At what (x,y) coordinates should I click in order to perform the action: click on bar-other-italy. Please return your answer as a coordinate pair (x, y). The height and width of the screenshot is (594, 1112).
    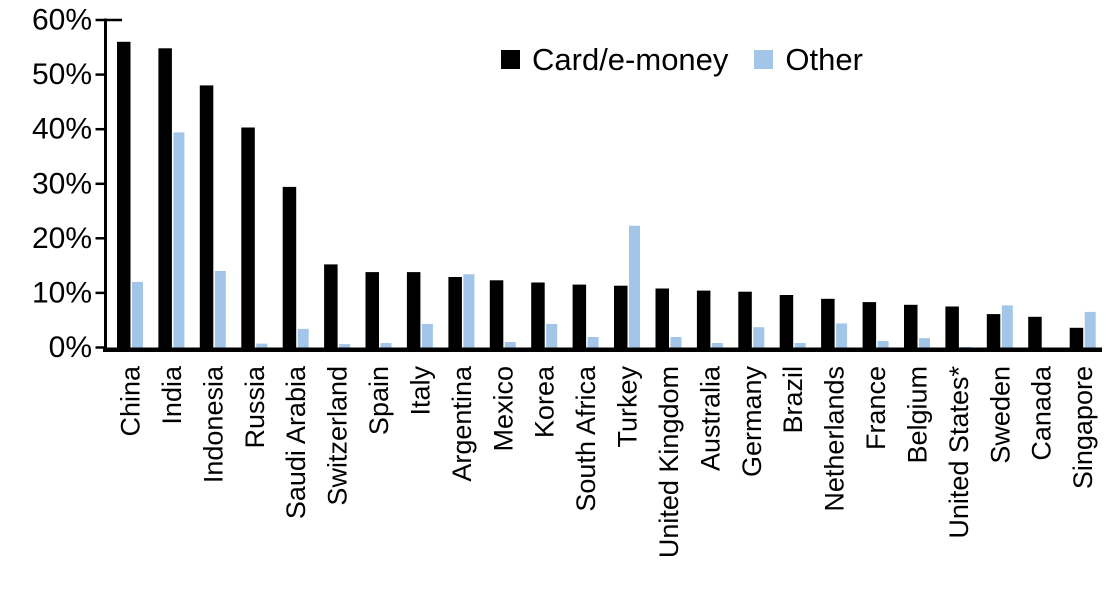
    Looking at the image, I should click on (427, 336).